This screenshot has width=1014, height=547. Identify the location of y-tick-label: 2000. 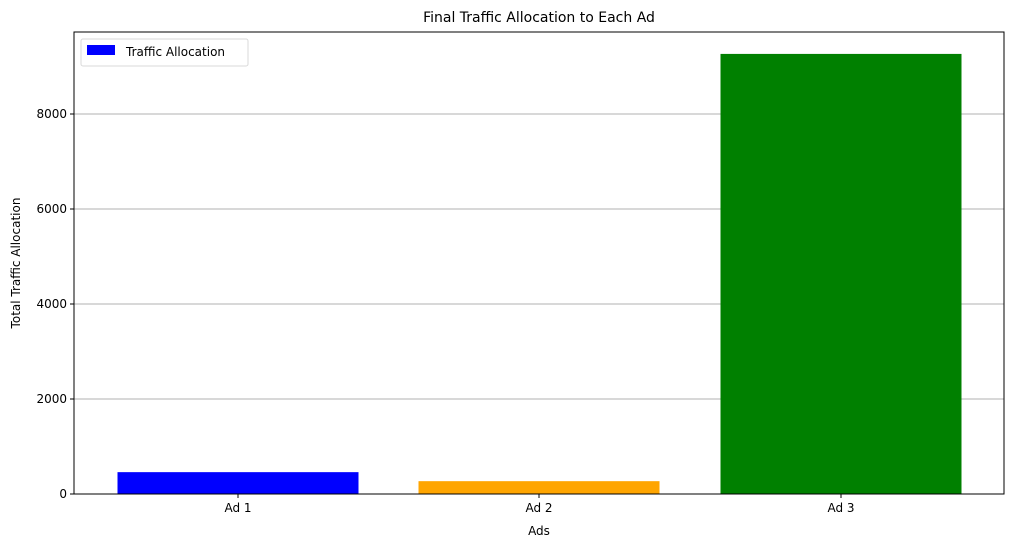
(51, 399).